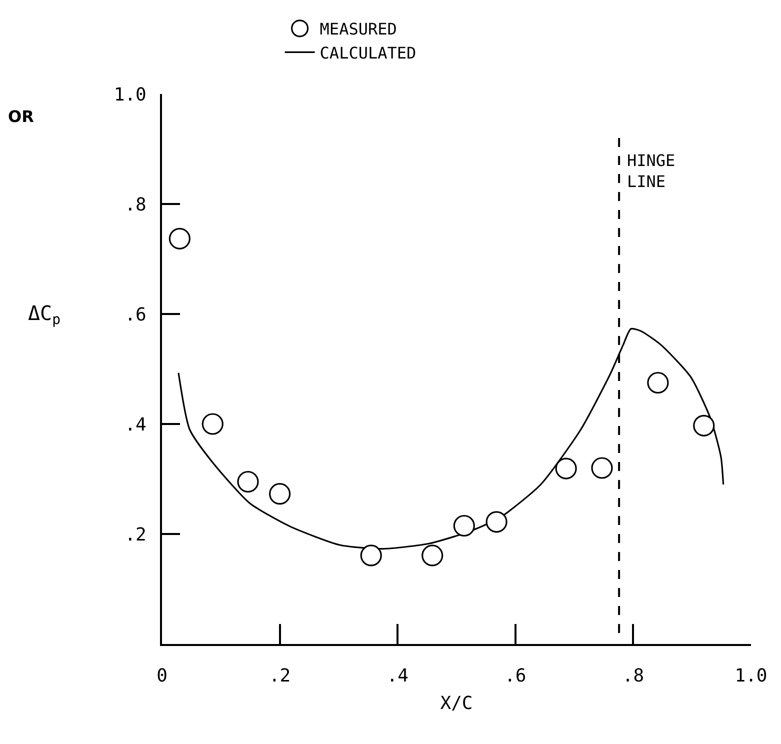 The height and width of the screenshot is (744, 781). I want to click on y-tick-label: .6, so click(135, 315).